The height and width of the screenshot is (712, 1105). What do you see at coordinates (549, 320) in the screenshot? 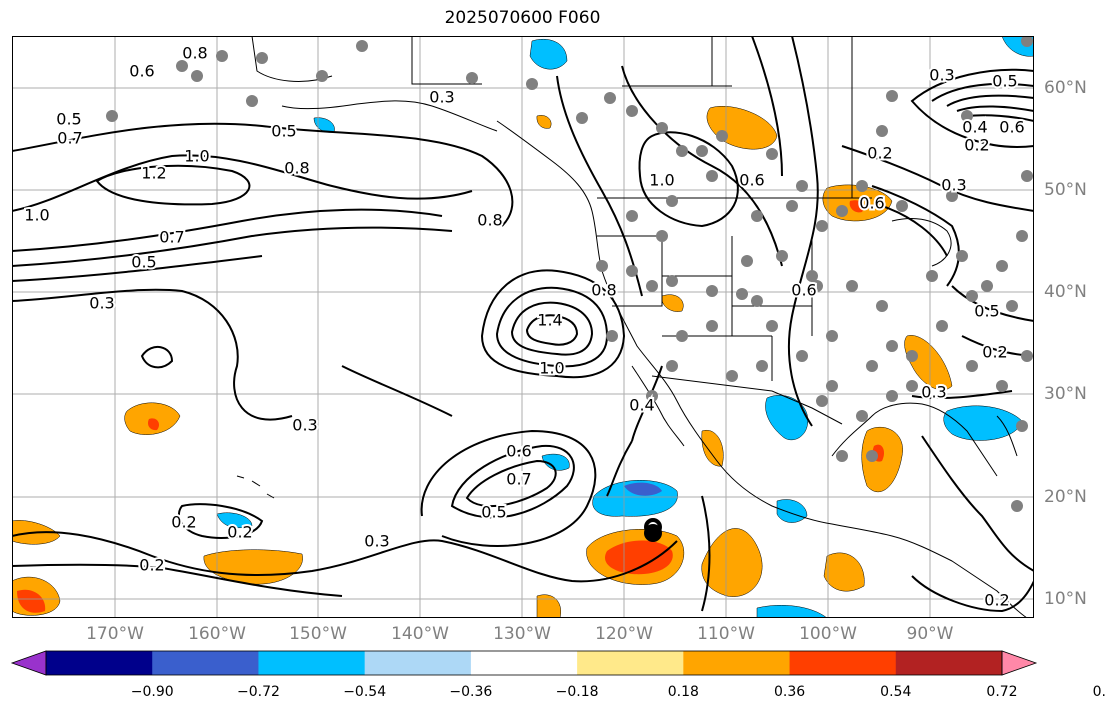
I see `contour-value-label: 1.4` at bounding box center [549, 320].